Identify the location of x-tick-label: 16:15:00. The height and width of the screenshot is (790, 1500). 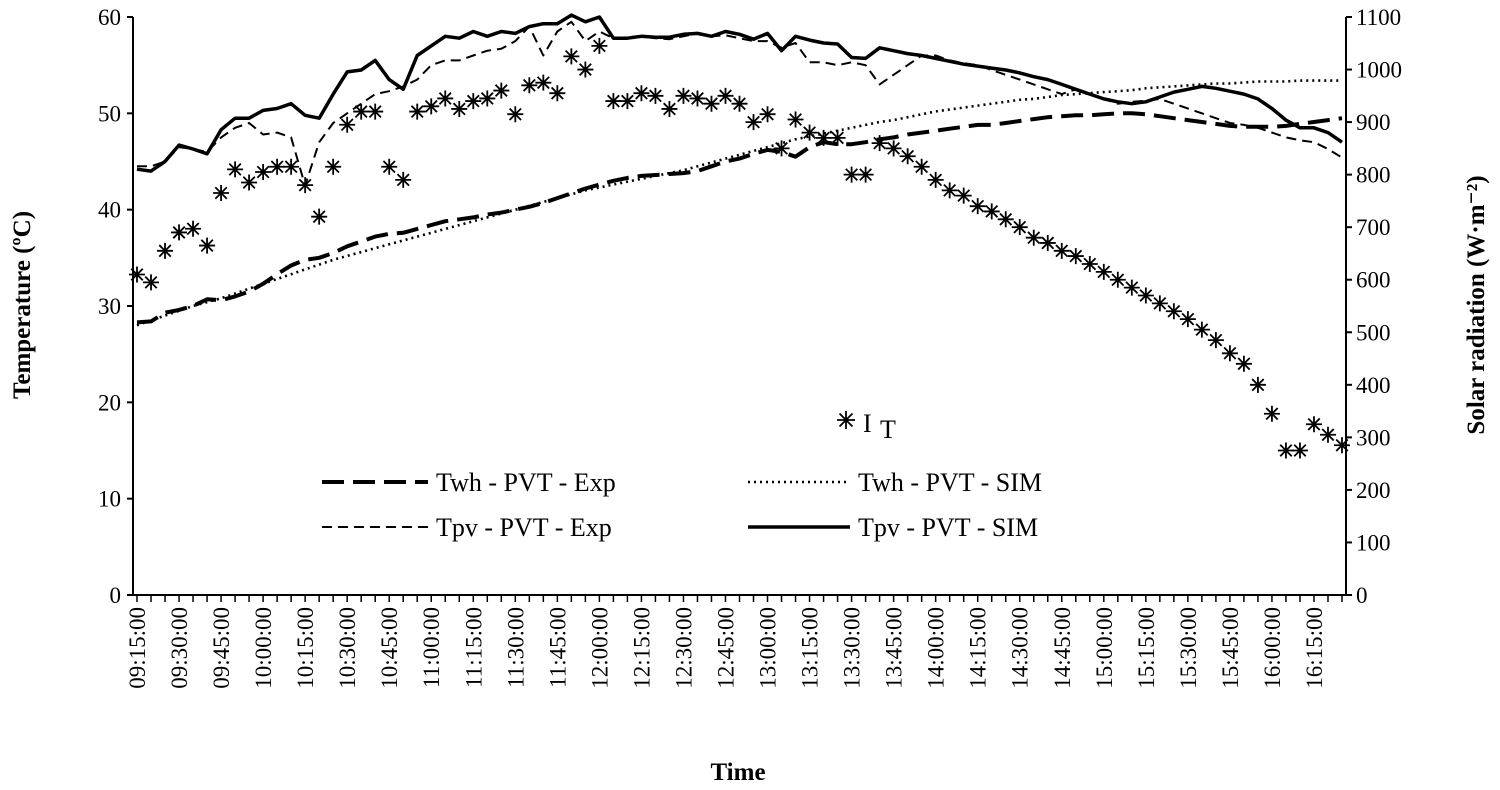
(1314, 648).